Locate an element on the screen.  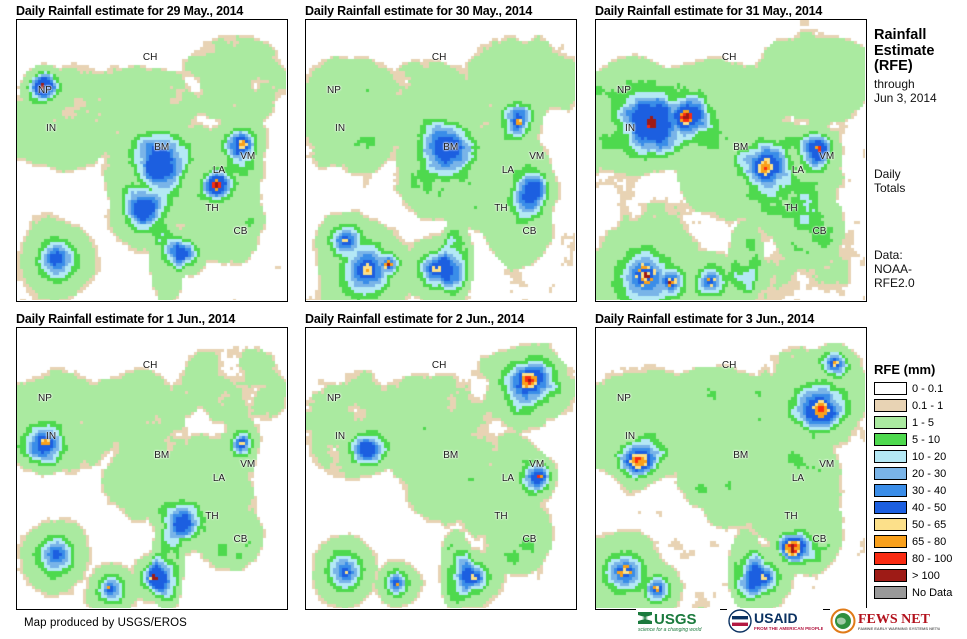
rail-through-label: through is located at coordinates (894, 83).